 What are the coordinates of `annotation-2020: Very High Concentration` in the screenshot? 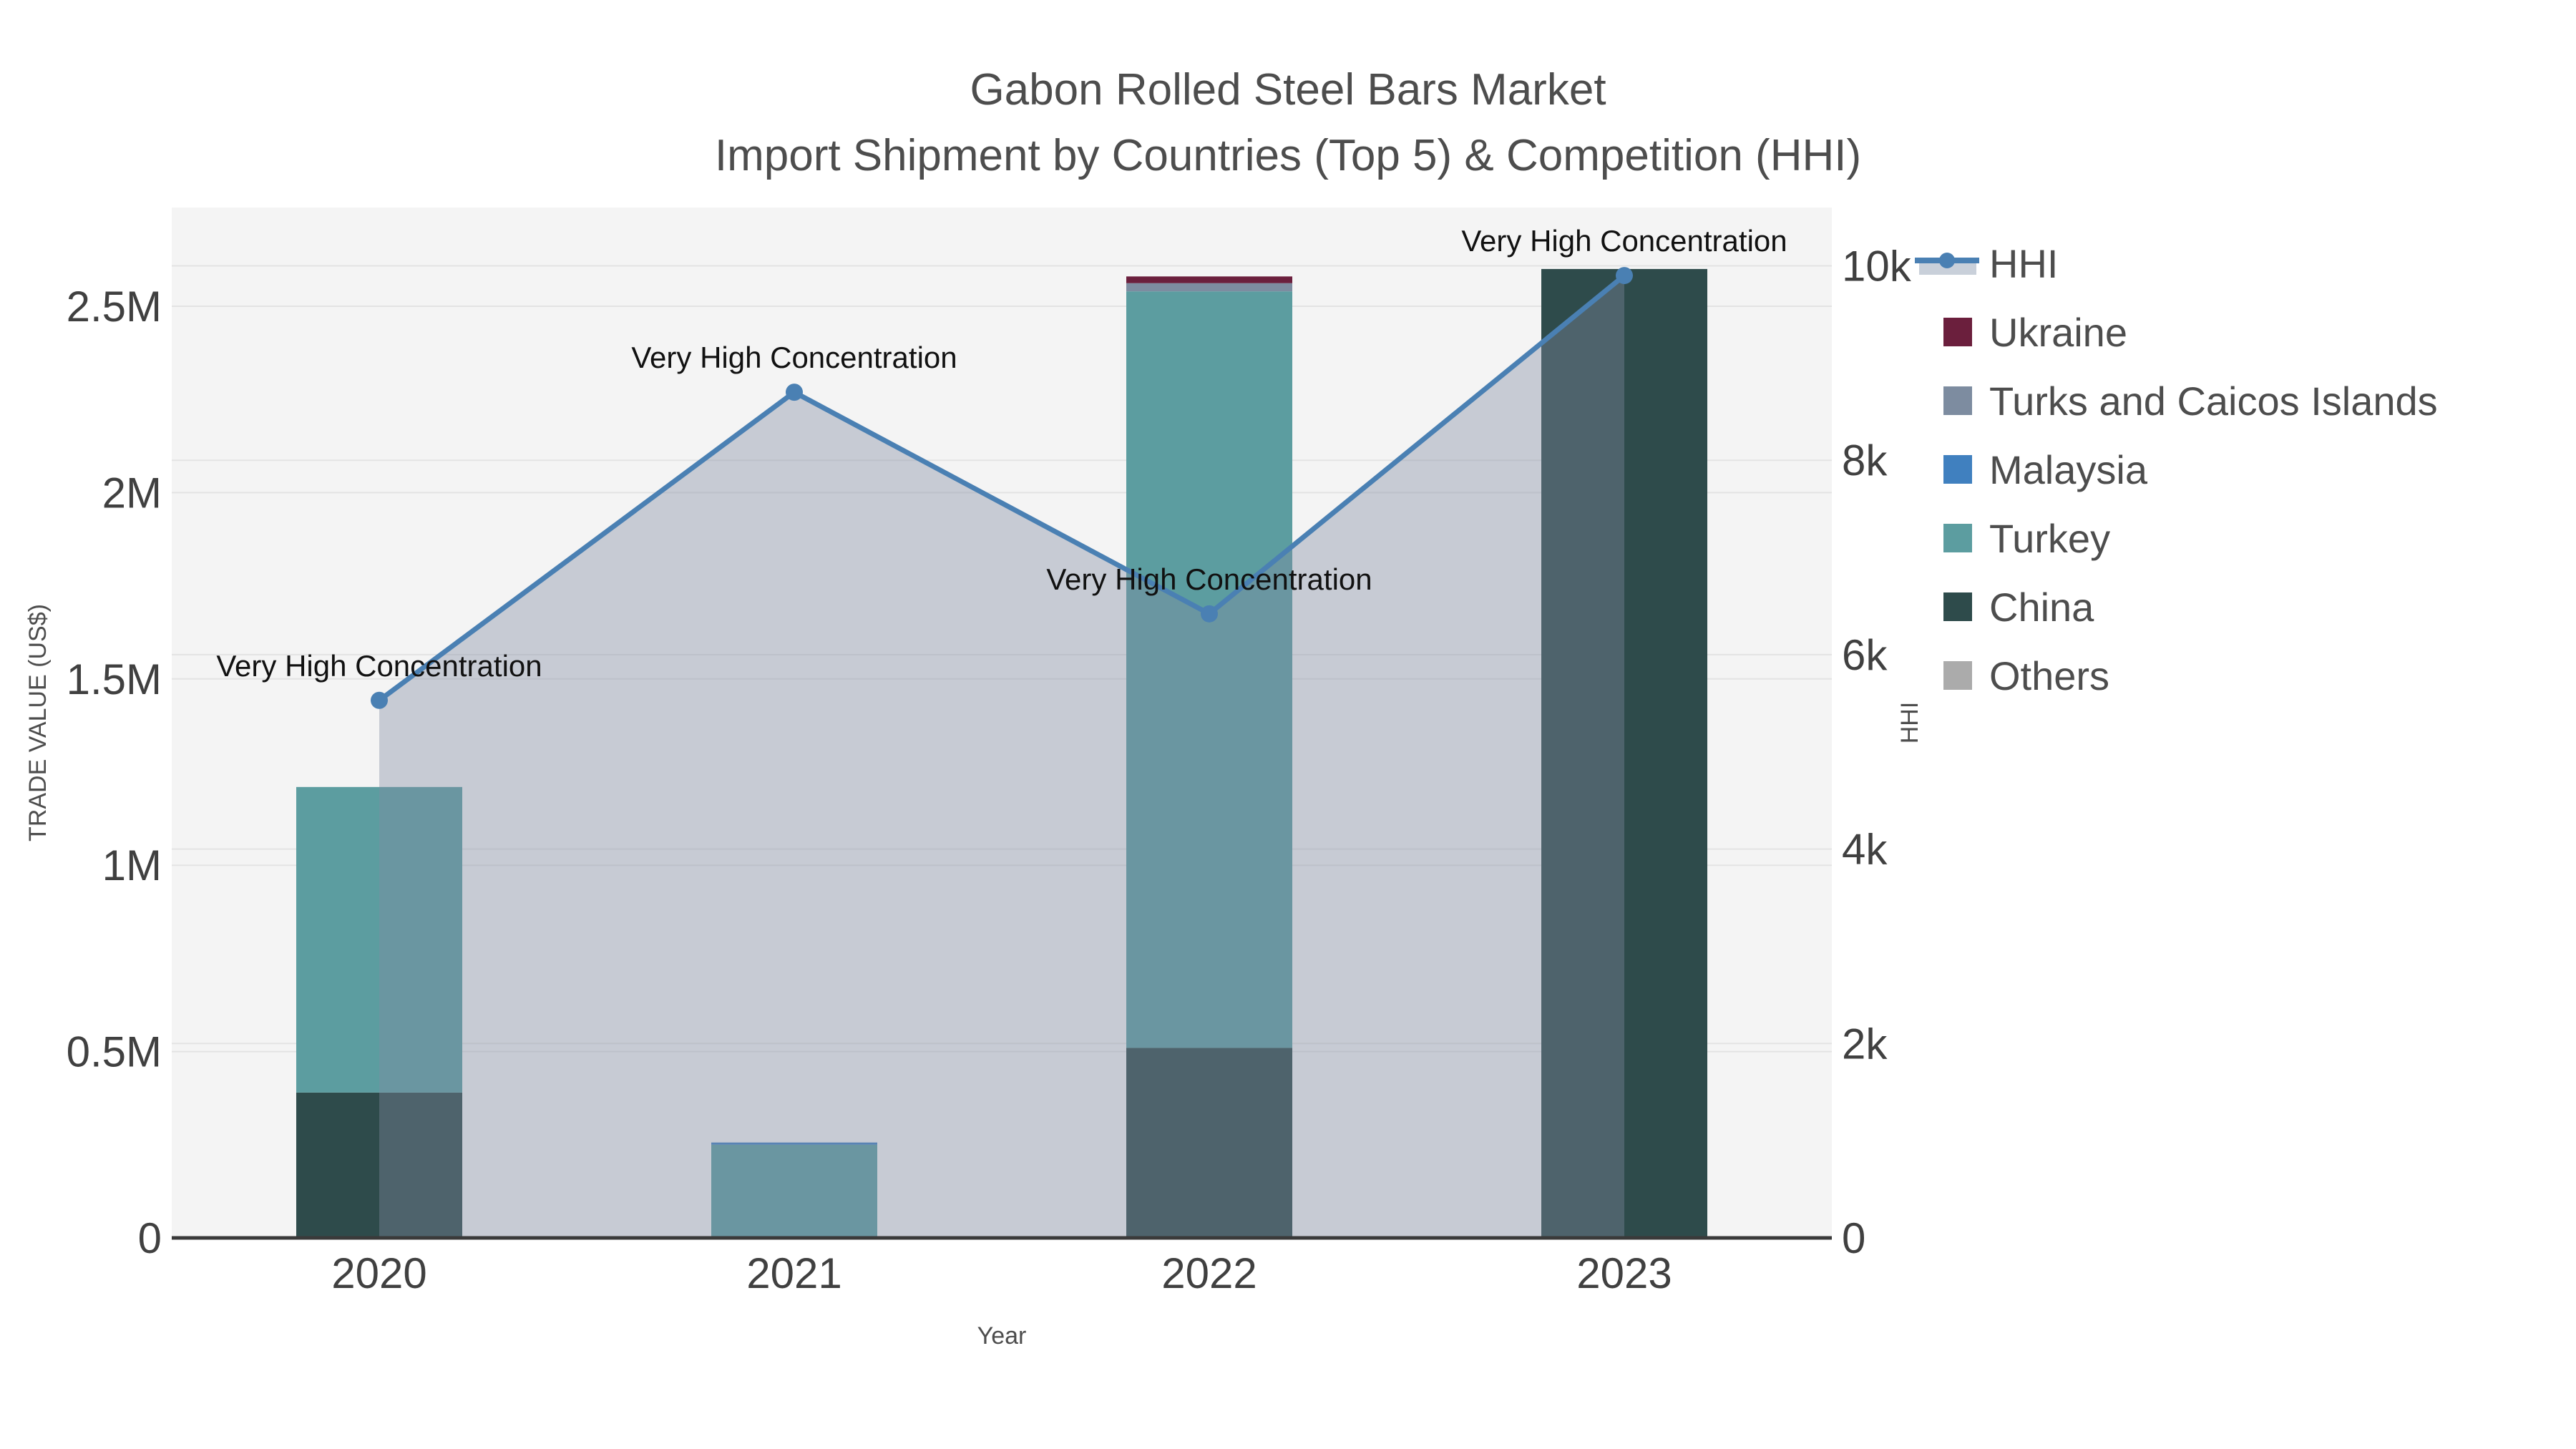 It's located at (379, 666).